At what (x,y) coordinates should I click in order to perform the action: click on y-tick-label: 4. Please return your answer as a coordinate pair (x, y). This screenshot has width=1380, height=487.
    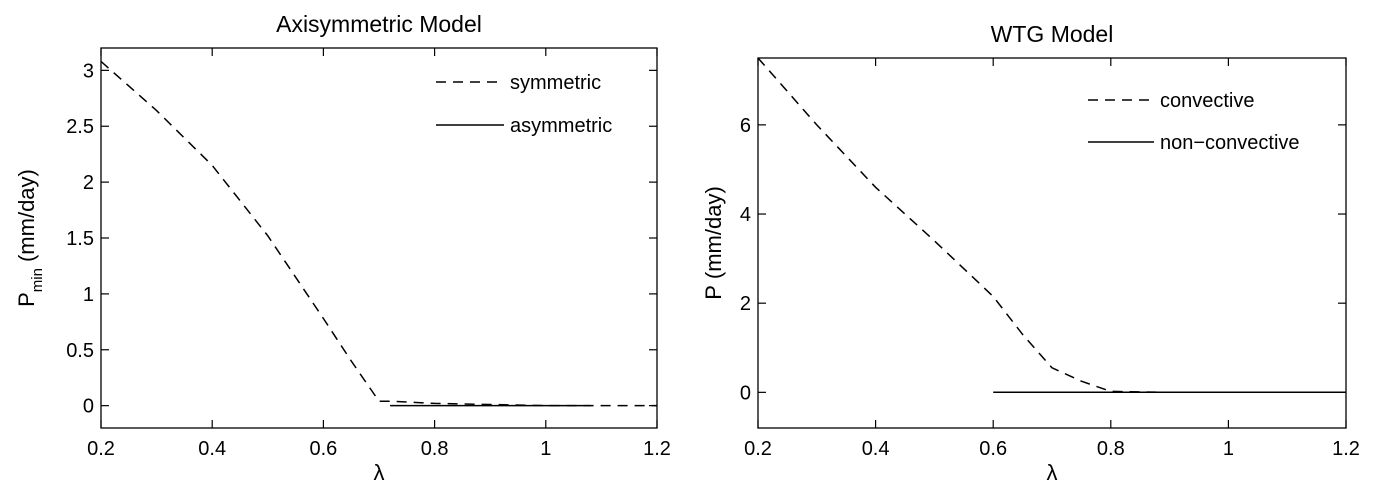
    Looking at the image, I should click on (745, 215).